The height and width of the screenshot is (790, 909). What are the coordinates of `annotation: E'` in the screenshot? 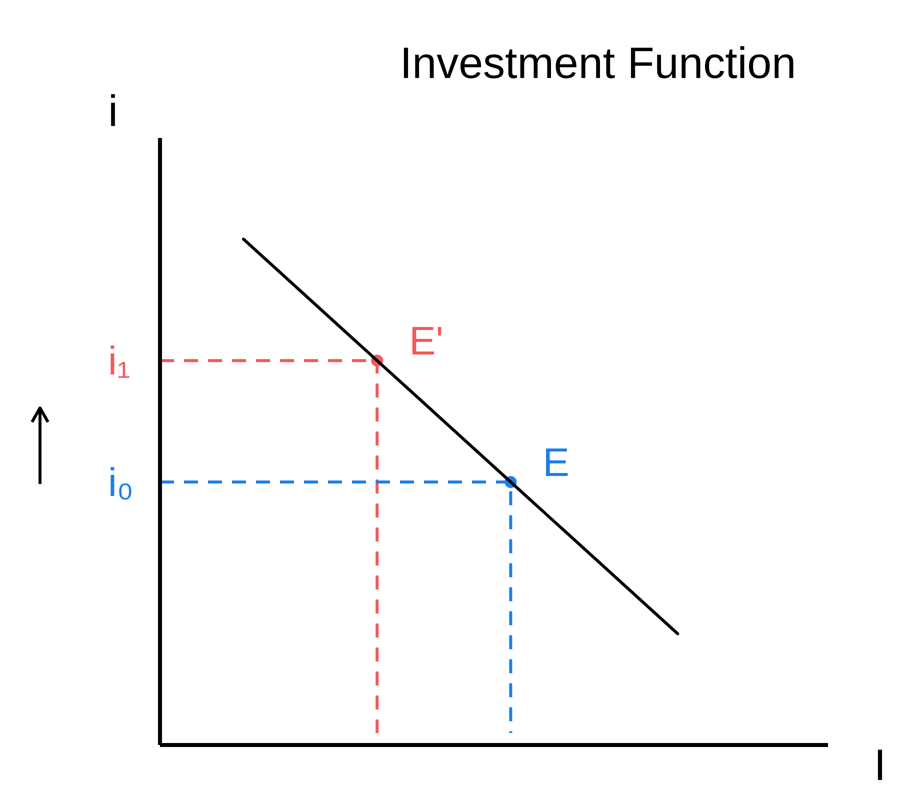 It's located at (426, 342).